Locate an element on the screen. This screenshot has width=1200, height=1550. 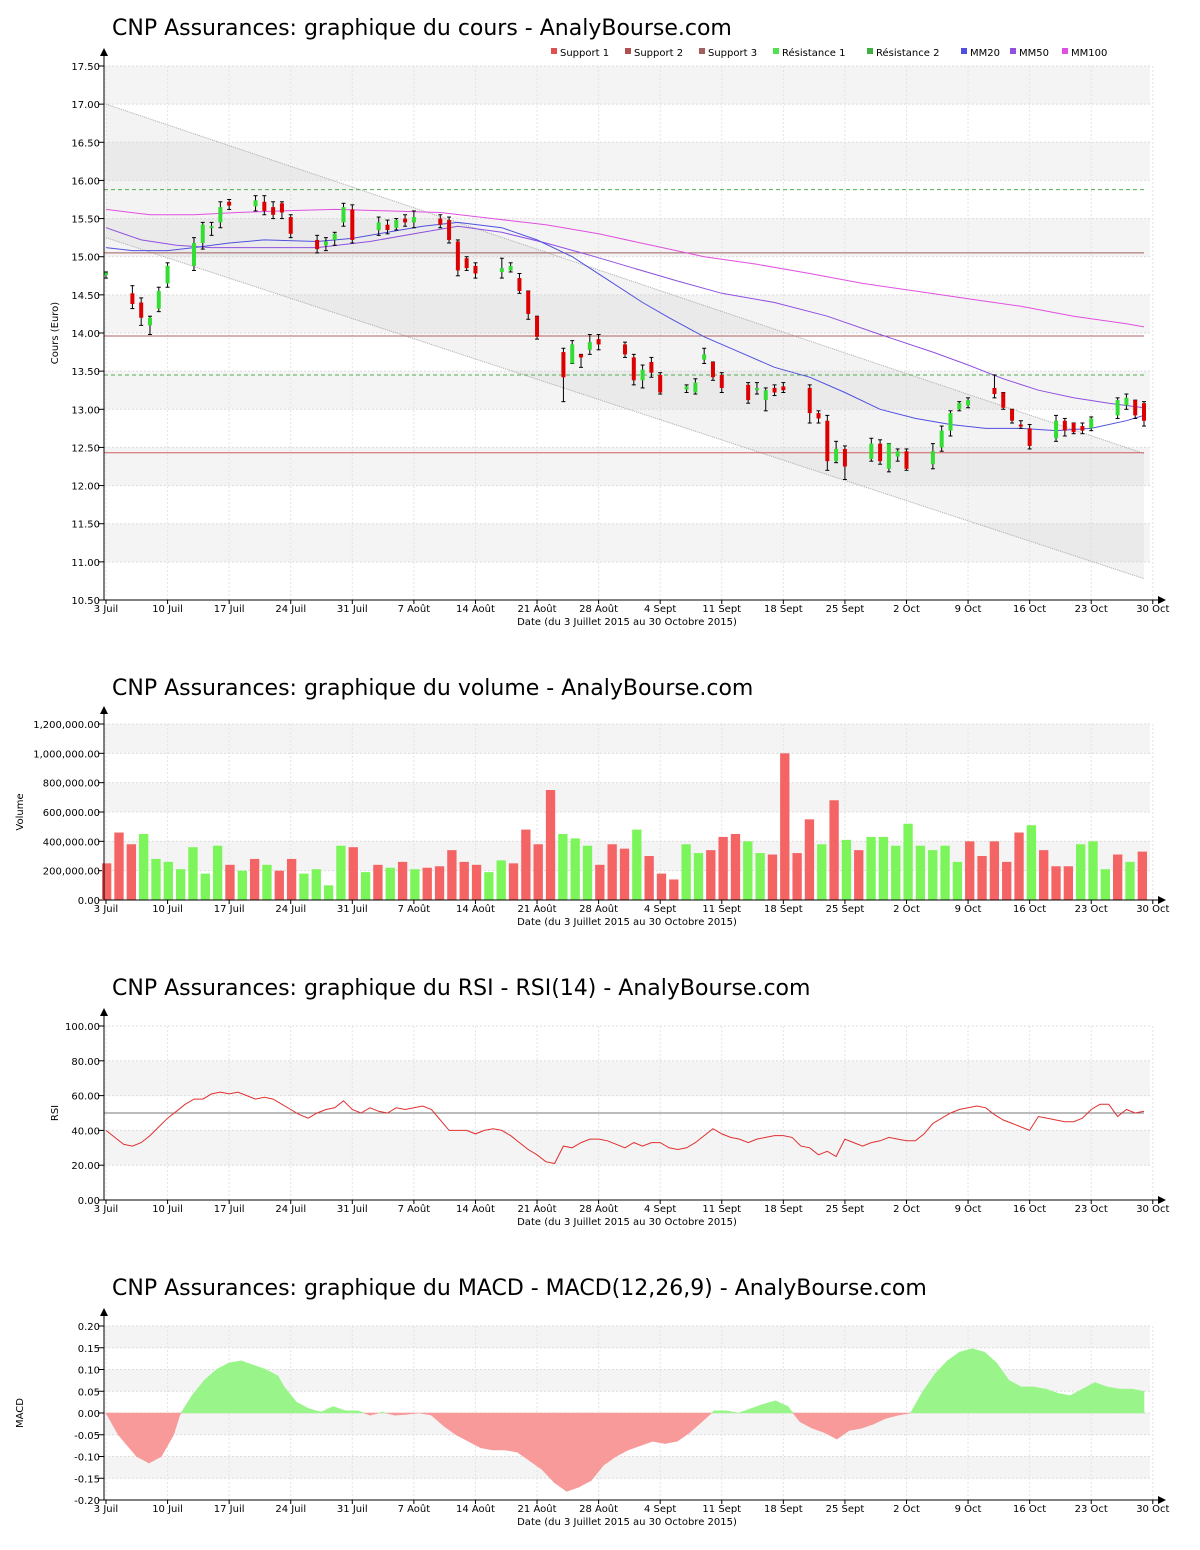
volume-xtick-label: 7 Août is located at coordinates (414, 909).